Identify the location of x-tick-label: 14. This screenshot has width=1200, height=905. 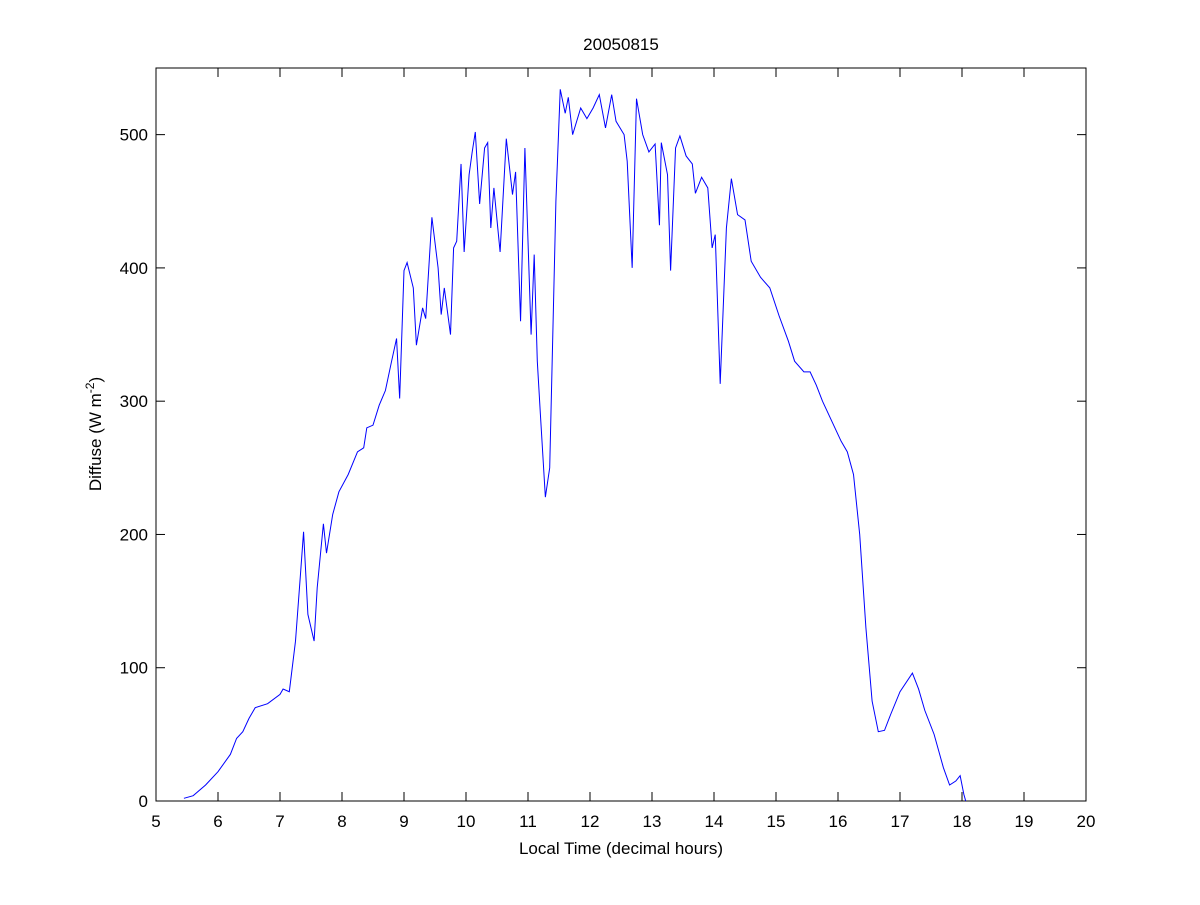
(714, 821).